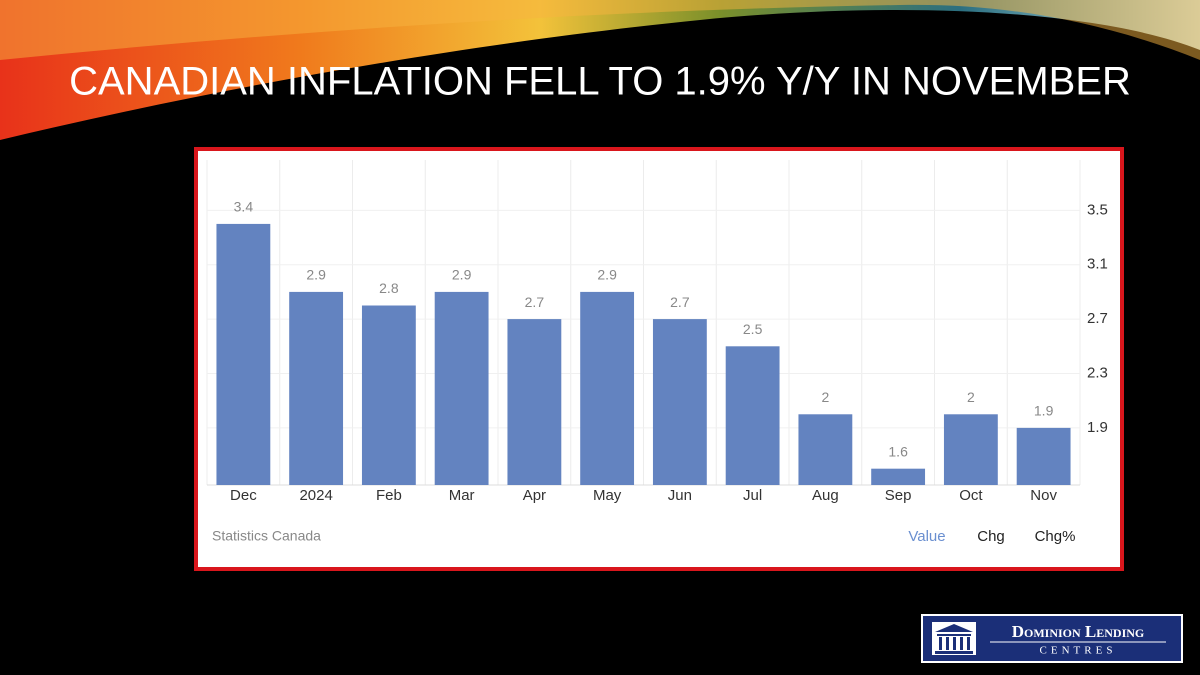 This screenshot has width=1200, height=675. I want to click on x-tick-label: Apr, so click(534, 495).